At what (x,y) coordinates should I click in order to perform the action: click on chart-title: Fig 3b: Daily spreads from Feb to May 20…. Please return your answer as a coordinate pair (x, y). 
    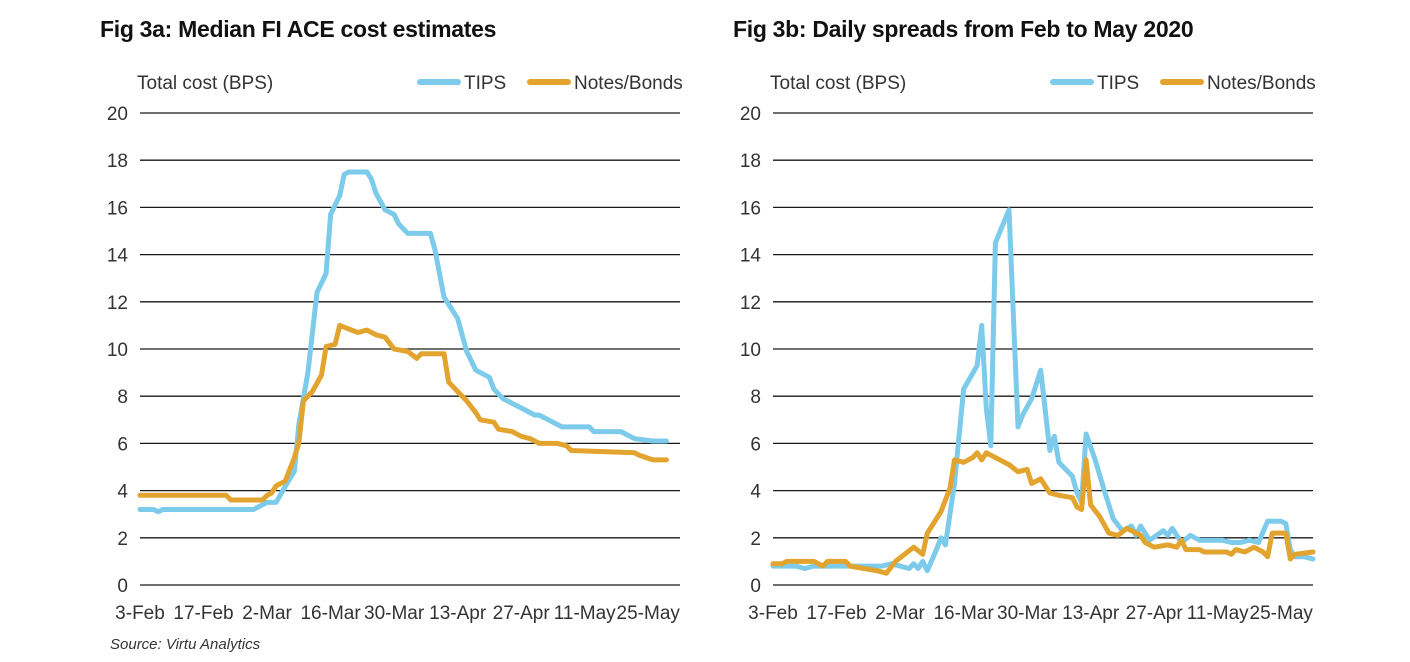
    Looking at the image, I should click on (963, 29).